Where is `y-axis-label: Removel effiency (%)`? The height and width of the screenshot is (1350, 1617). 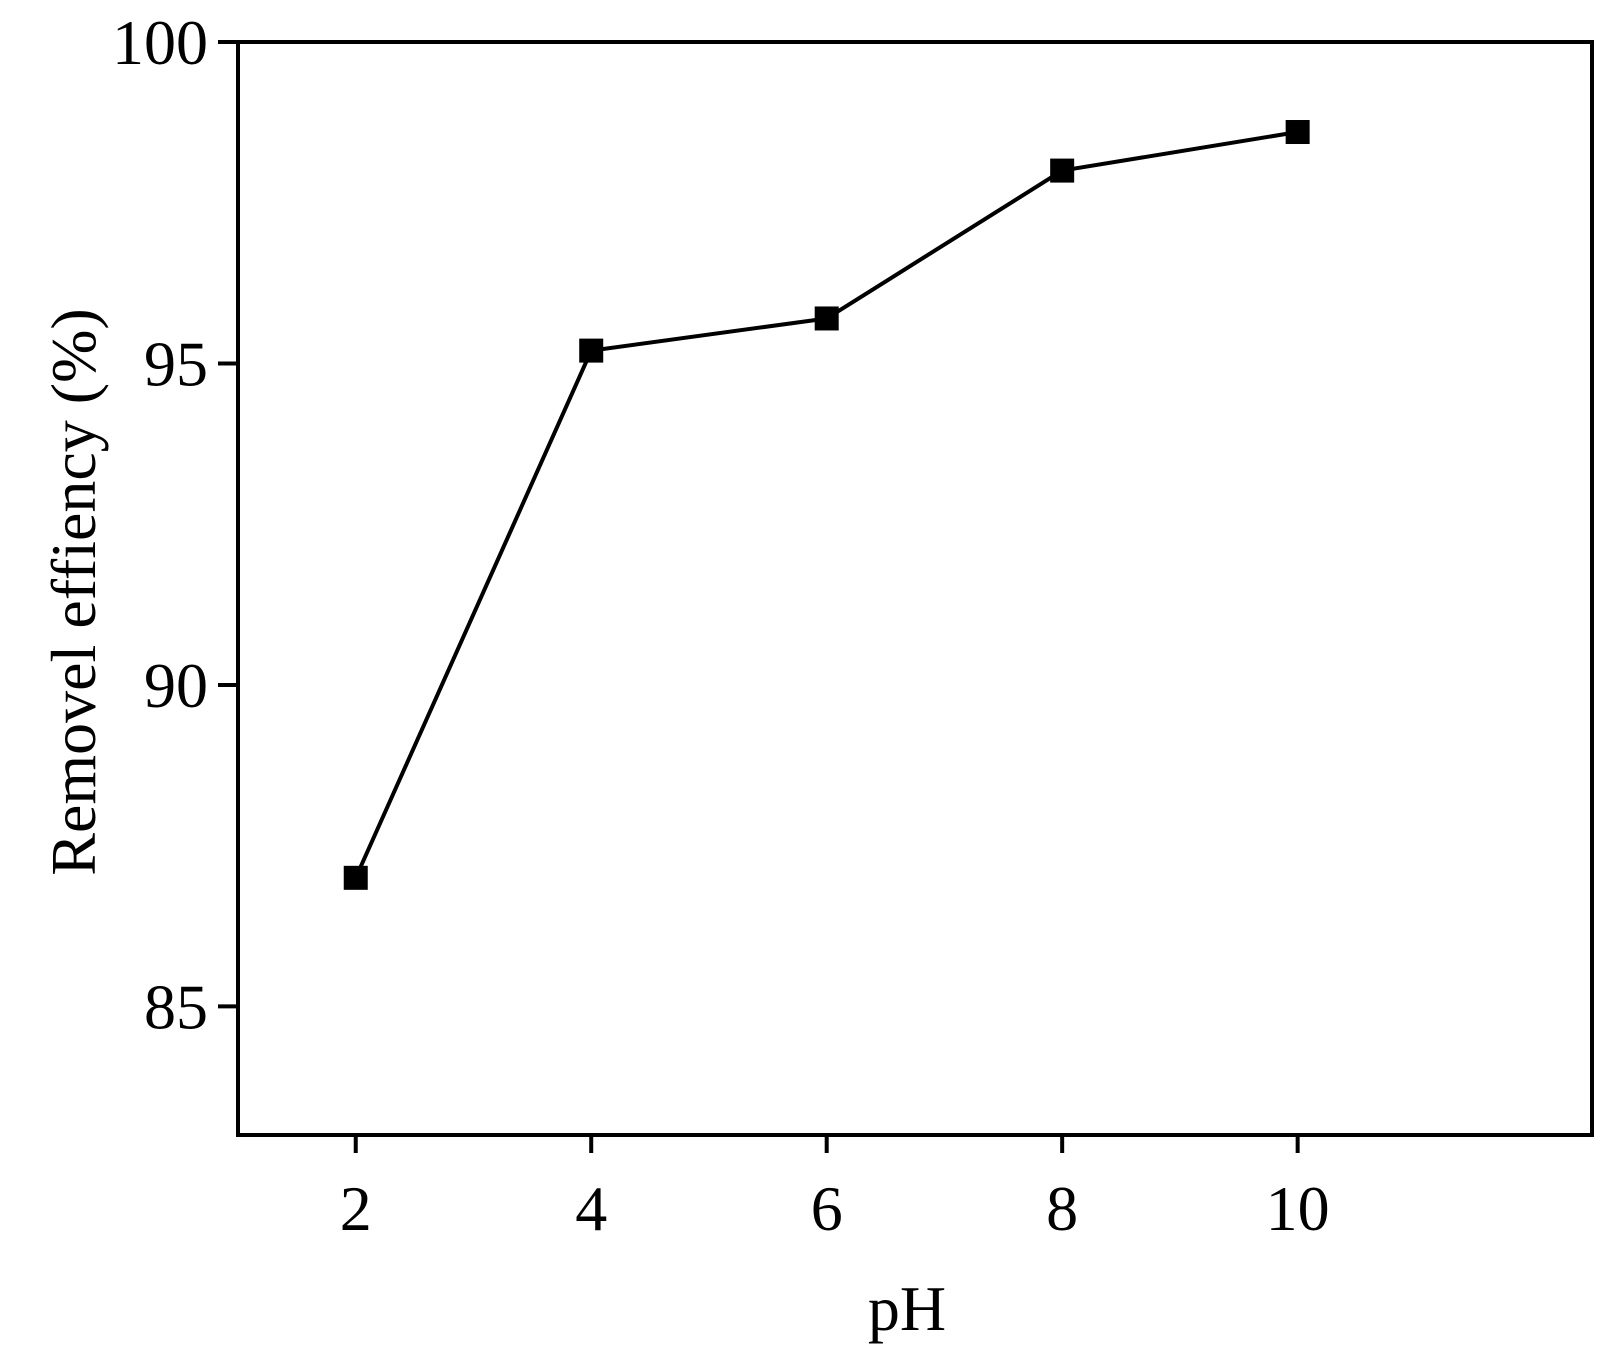 y-axis-label: Removel effiency (%) is located at coordinates (73, 591).